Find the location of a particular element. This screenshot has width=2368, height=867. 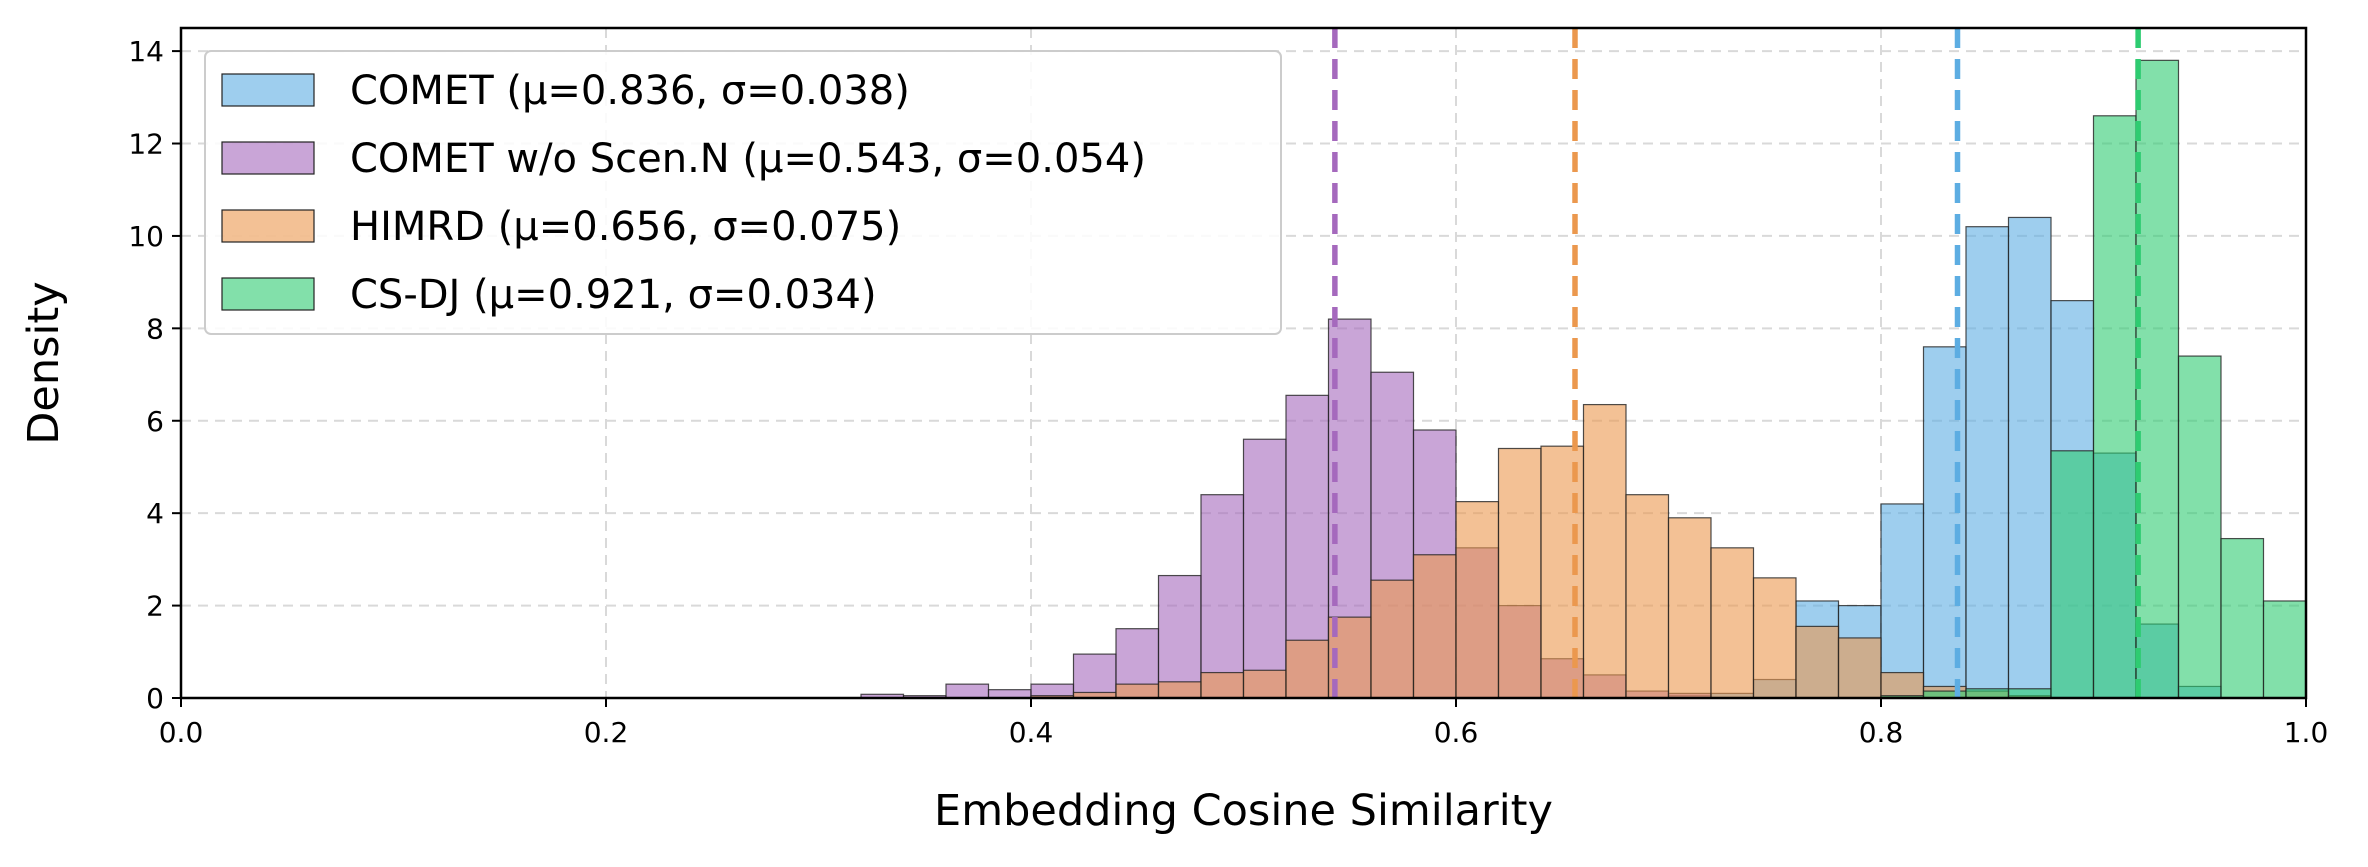

x-tick-label: 0.6 is located at coordinates (1456, 732).